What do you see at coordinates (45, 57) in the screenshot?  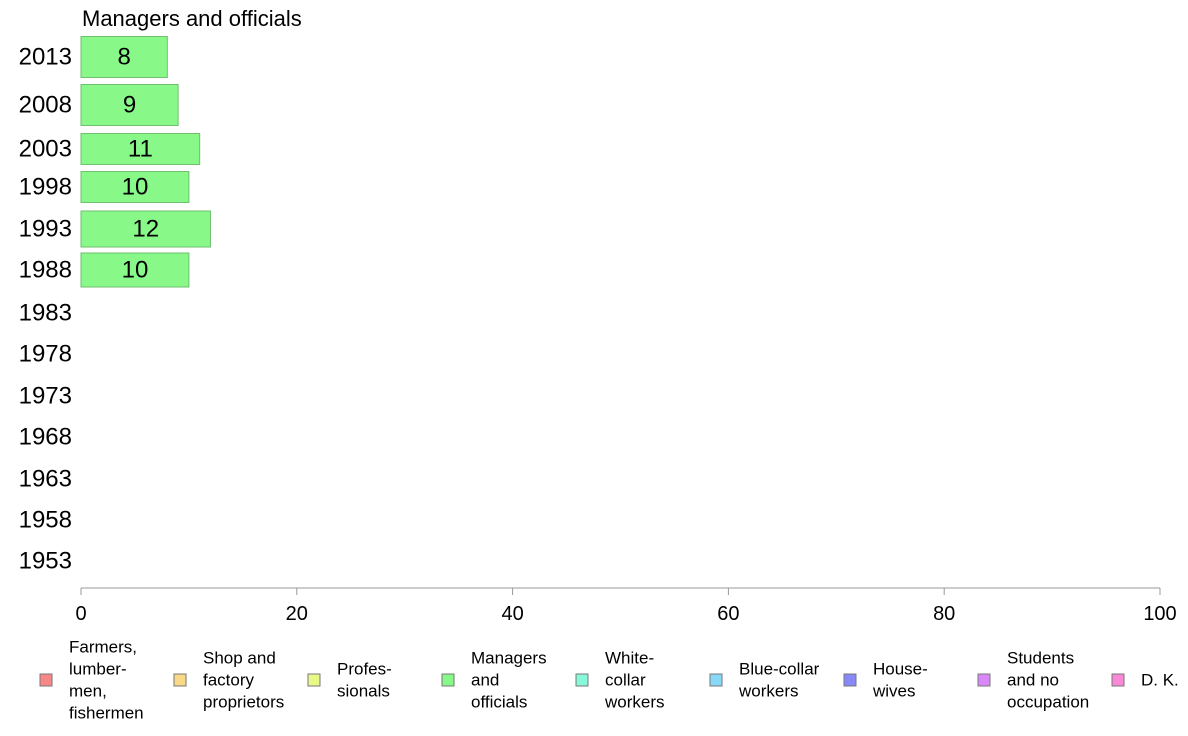 I see `year-label: 2013` at bounding box center [45, 57].